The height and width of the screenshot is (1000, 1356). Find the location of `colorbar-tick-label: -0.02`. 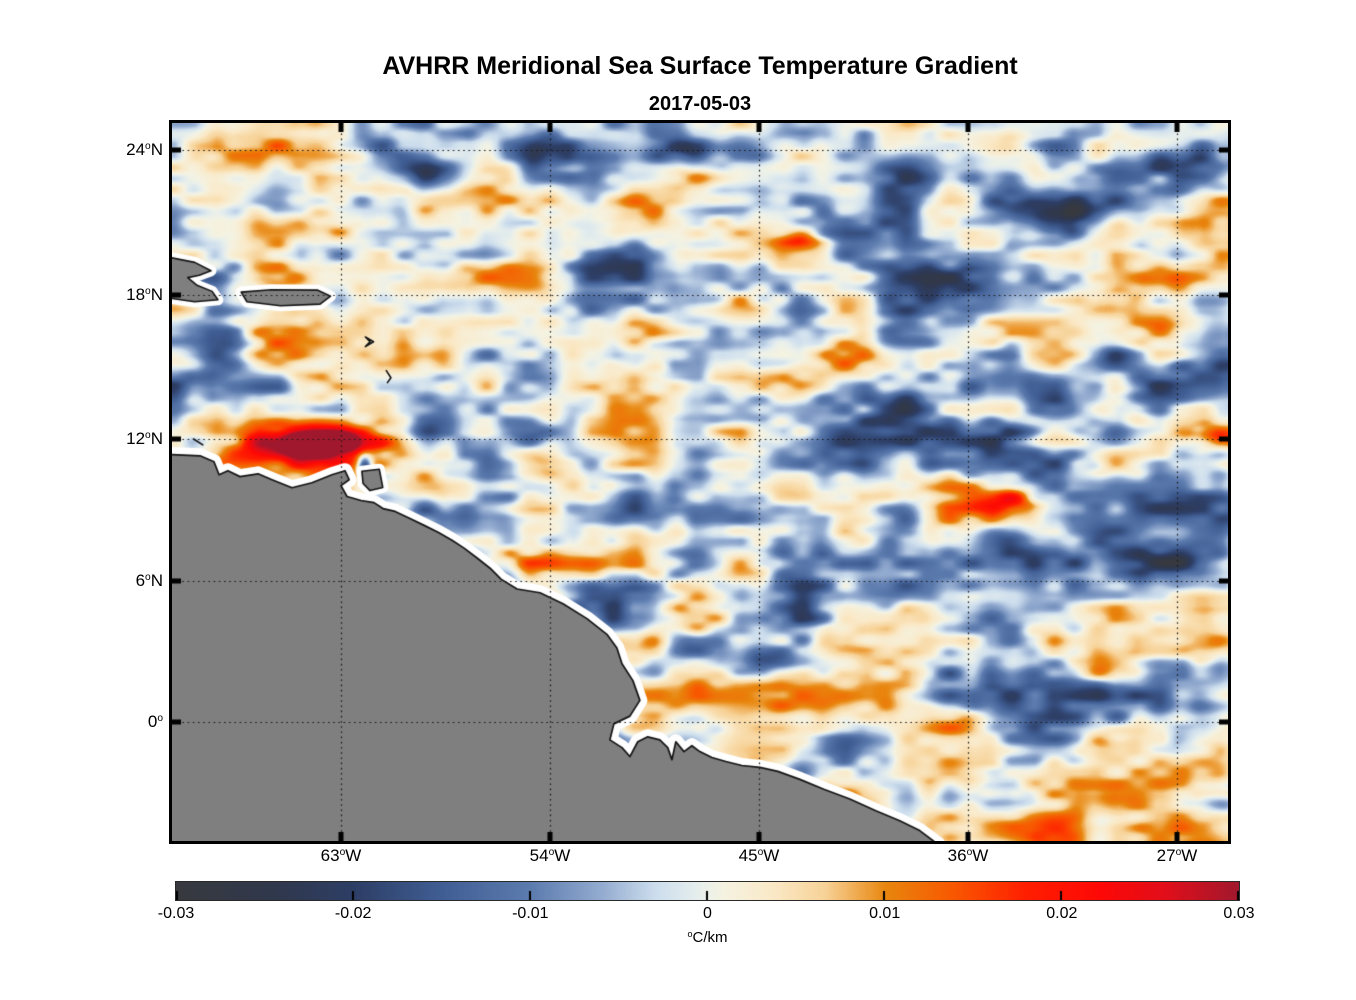

colorbar-tick-label: -0.02 is located at coordinates (353, 913).